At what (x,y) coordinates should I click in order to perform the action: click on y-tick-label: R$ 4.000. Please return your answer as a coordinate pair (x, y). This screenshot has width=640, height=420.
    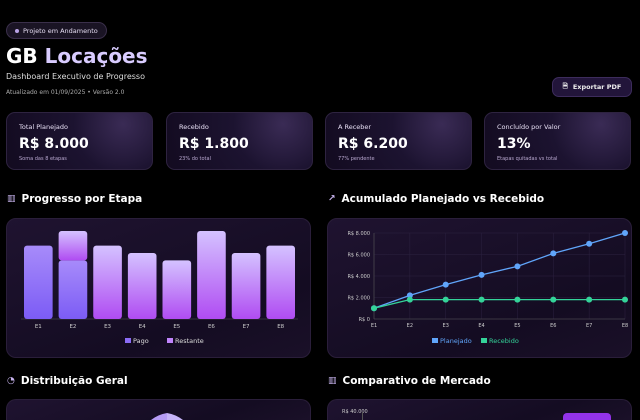
    Looking at the image, I should click on (358, 277).